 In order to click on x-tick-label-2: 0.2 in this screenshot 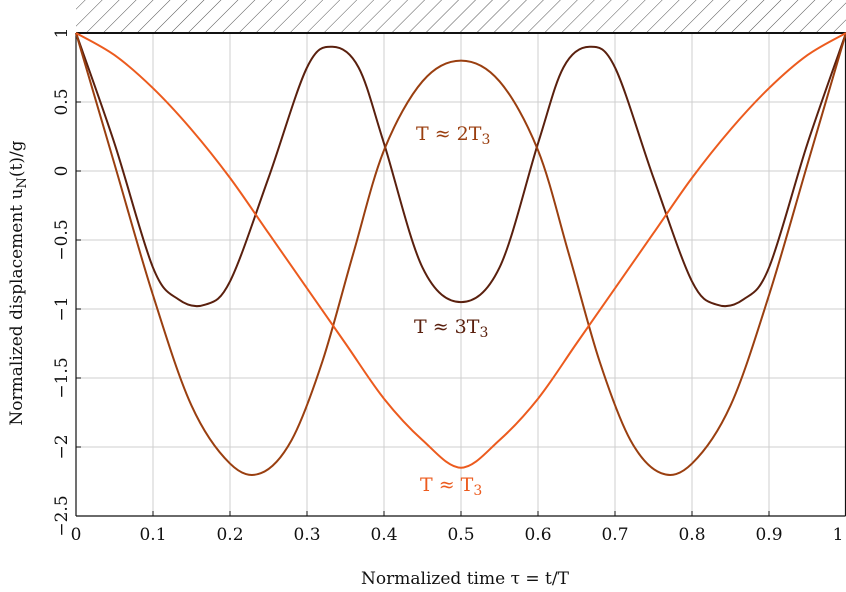, I will do `click(229, 535)`.